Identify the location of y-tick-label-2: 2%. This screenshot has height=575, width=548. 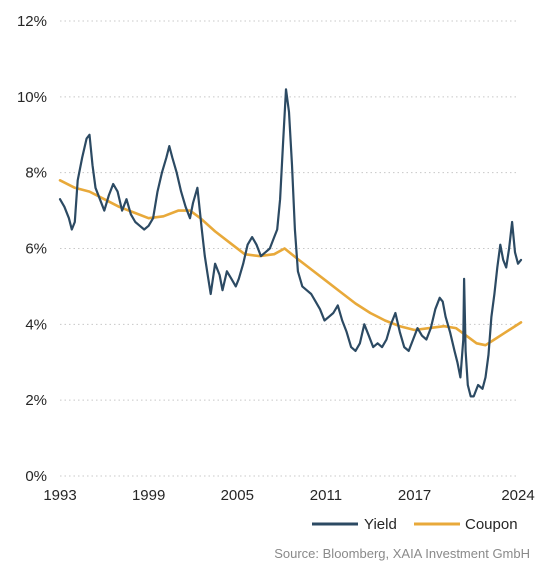
(36, 400).